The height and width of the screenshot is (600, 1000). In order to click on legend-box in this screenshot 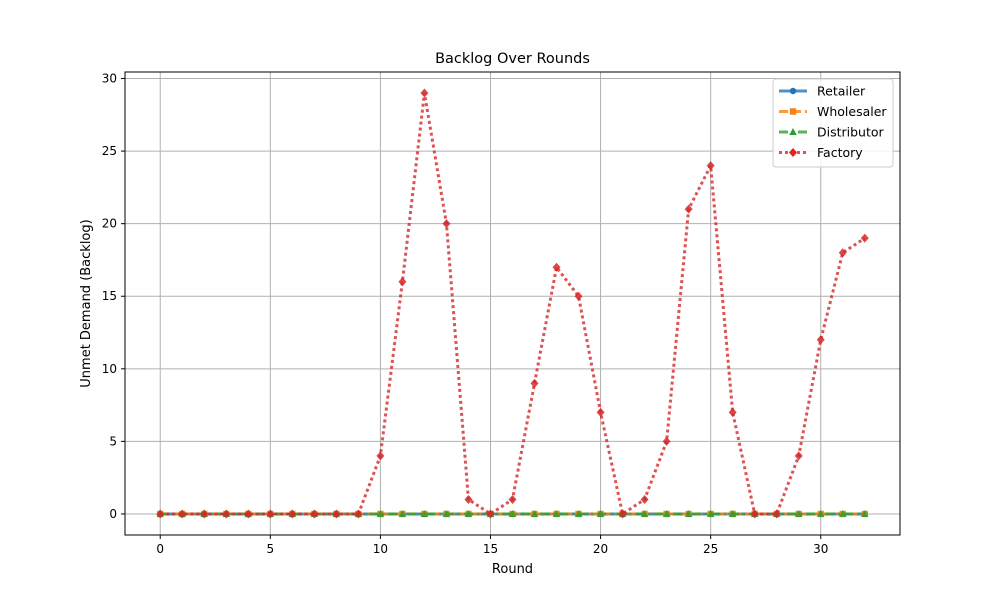, I will do `click(833, 123)`.